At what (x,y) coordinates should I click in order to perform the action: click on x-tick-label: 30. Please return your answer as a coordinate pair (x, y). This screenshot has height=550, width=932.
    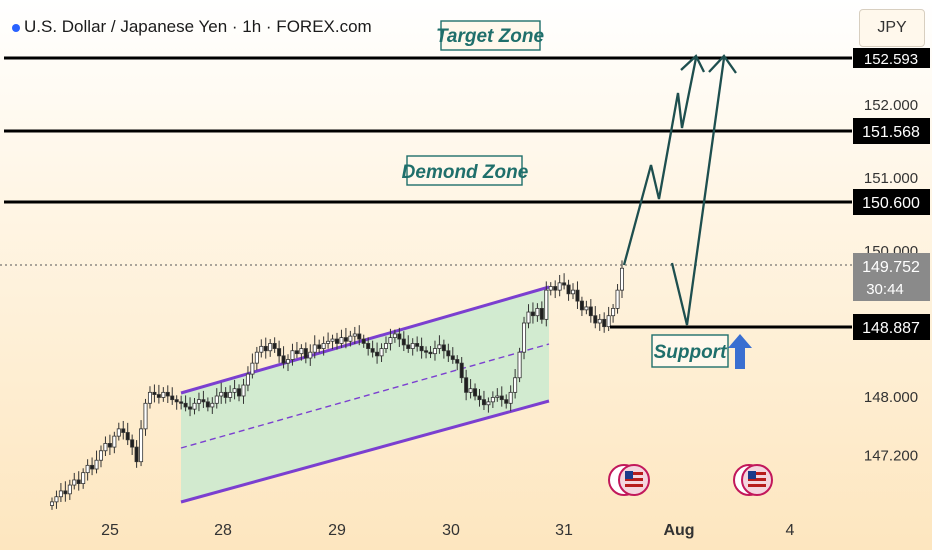
    Looking at the image, I should click on (451, 530).